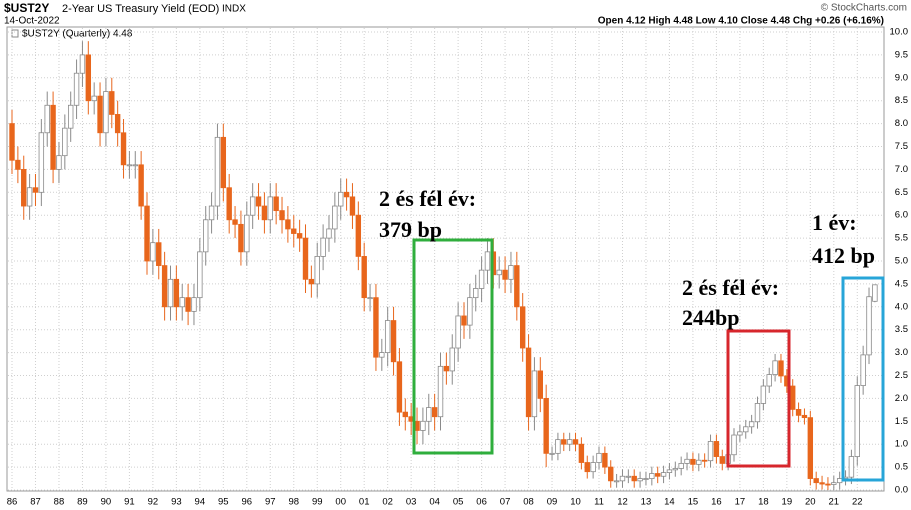 This screenshot has height=510, width=911. What do you see at coordinates (857, 502) in the screenshot?
I see `x-tick-label: 22` at bounding box center [857, 502].